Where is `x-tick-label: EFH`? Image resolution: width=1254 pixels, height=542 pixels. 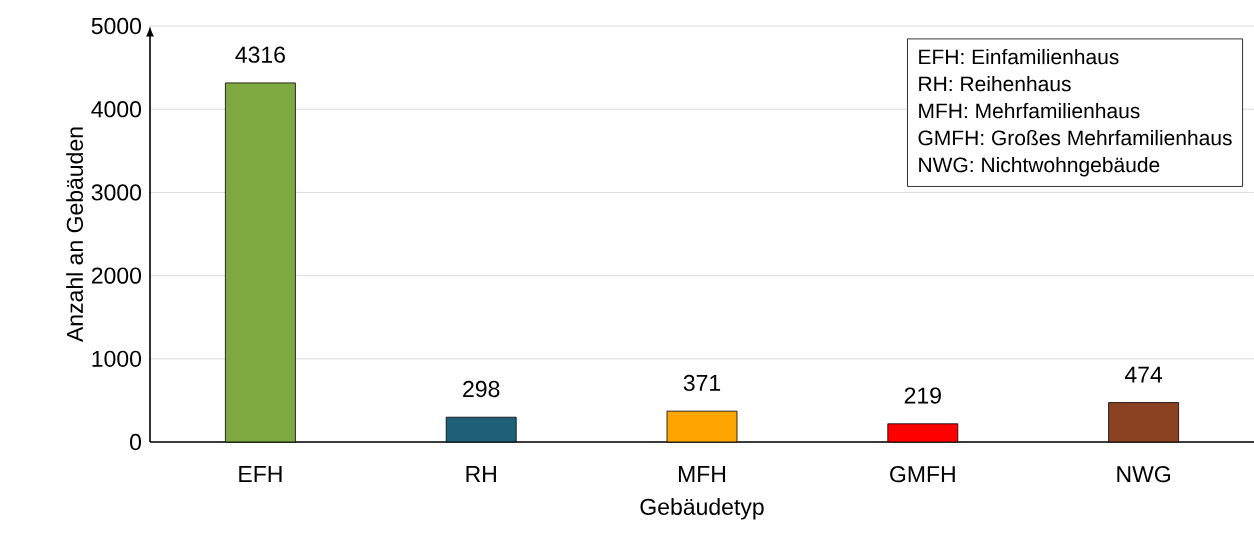
x-tick-label: EFH is located at coordinates (260, 474).